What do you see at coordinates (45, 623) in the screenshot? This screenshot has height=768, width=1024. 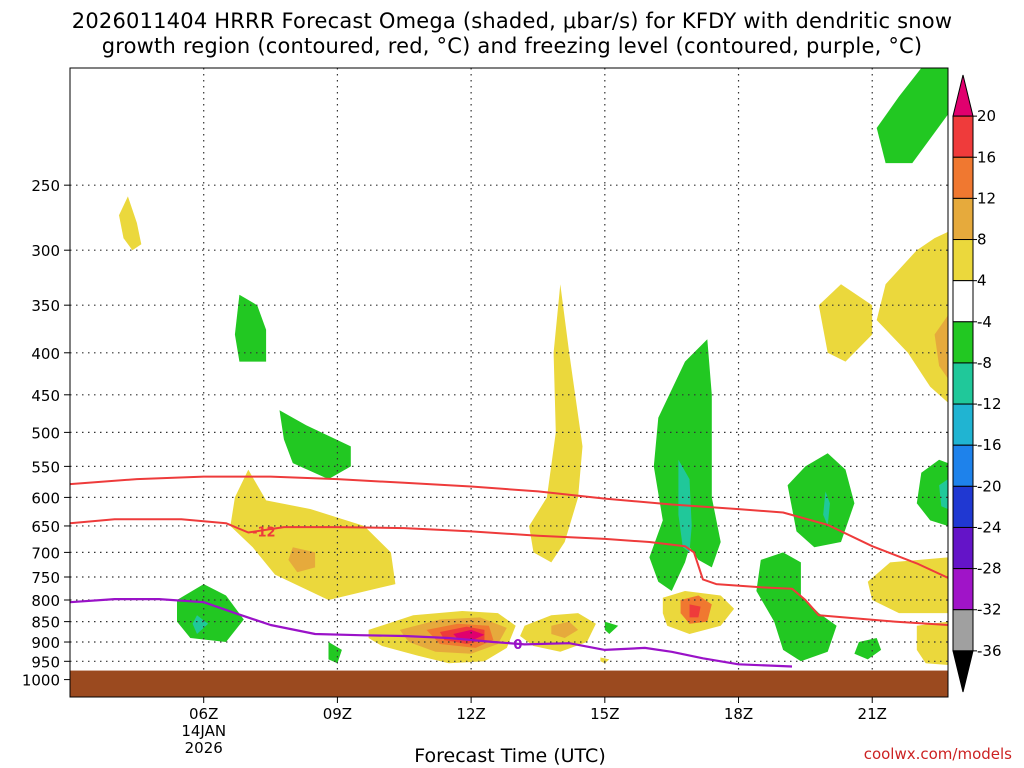 I see `y-tick-label: 850` at bounding box center [45, 623].